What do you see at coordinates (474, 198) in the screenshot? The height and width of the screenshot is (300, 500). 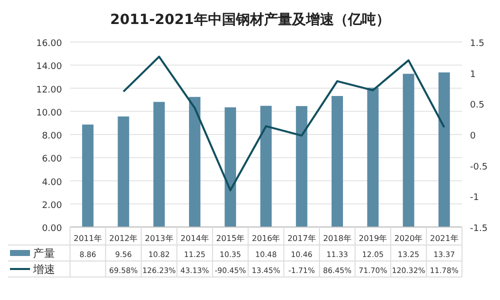 I see `y2-tick-label: -1` at bounding box center [474, 198].